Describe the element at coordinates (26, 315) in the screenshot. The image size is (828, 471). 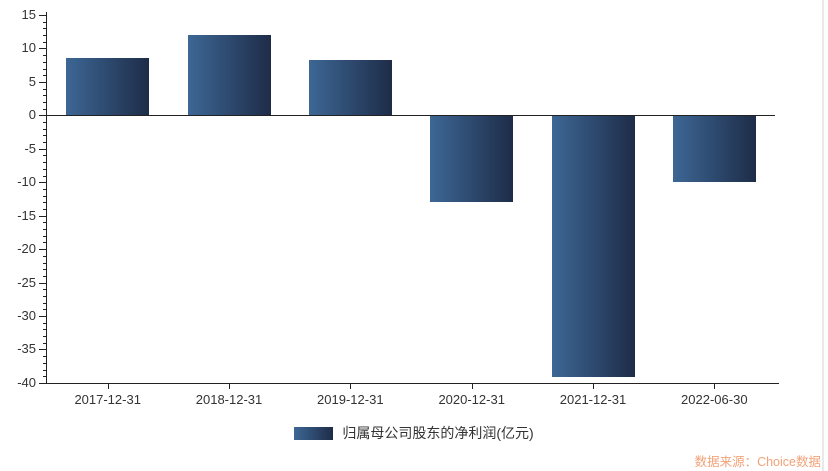
I see `y-axis-tick-label: -30` at that location.